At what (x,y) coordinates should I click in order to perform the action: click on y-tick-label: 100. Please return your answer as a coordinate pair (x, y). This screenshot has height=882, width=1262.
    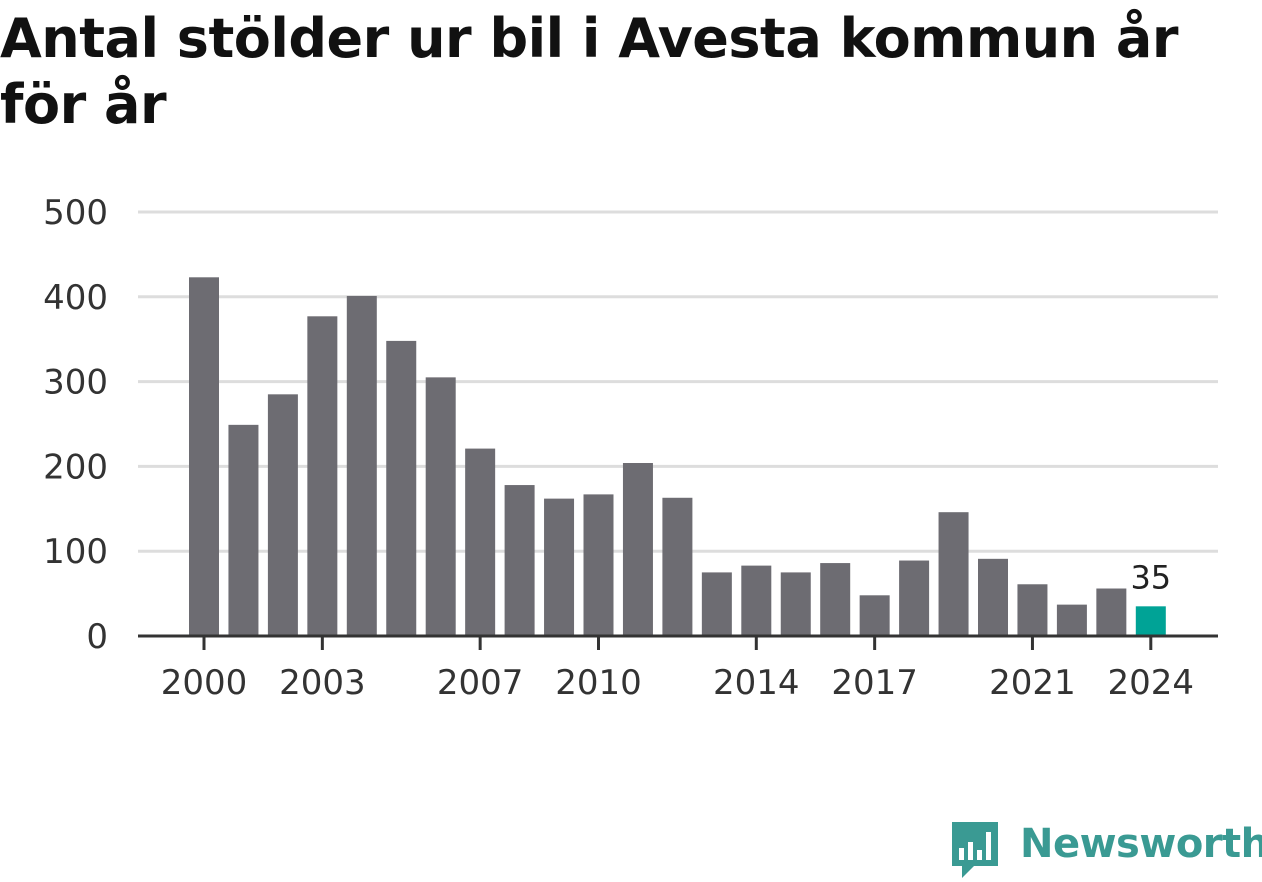
    Looking at the image, I should click on (75, 552).